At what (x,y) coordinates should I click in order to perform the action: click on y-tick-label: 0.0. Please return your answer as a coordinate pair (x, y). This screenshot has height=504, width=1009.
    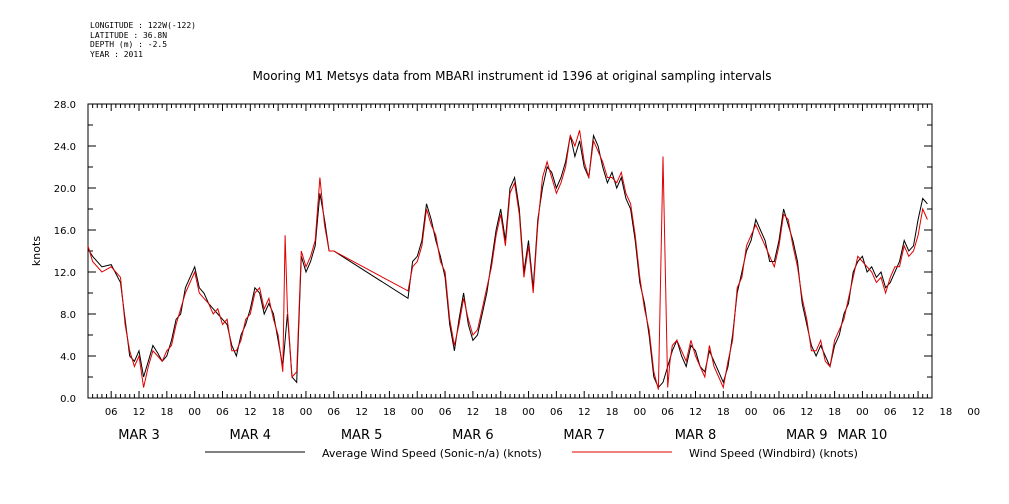
    Looking at the image, I should click on (68, 399).